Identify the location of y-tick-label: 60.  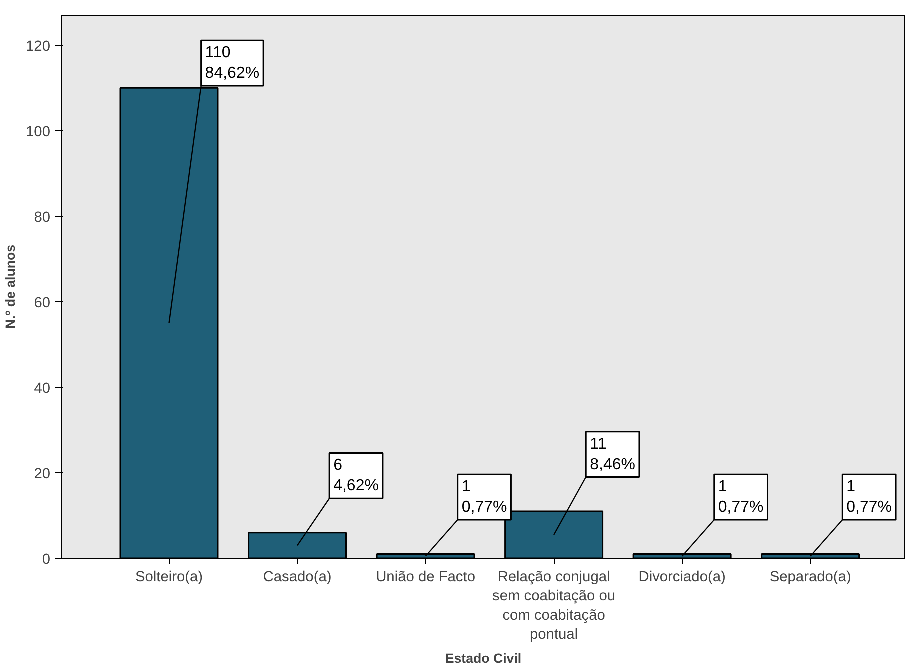
(42, 303).